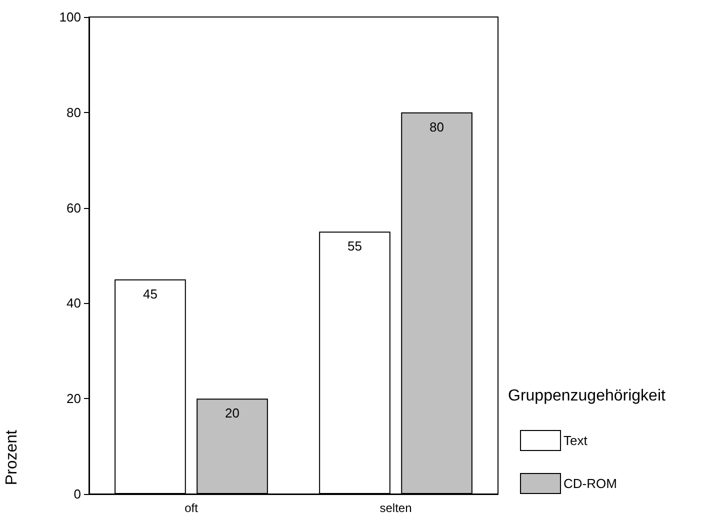 The image size is (702, 520). I want to click on legend-title: Gruppenzugehörigkeit, so click(587, 396).